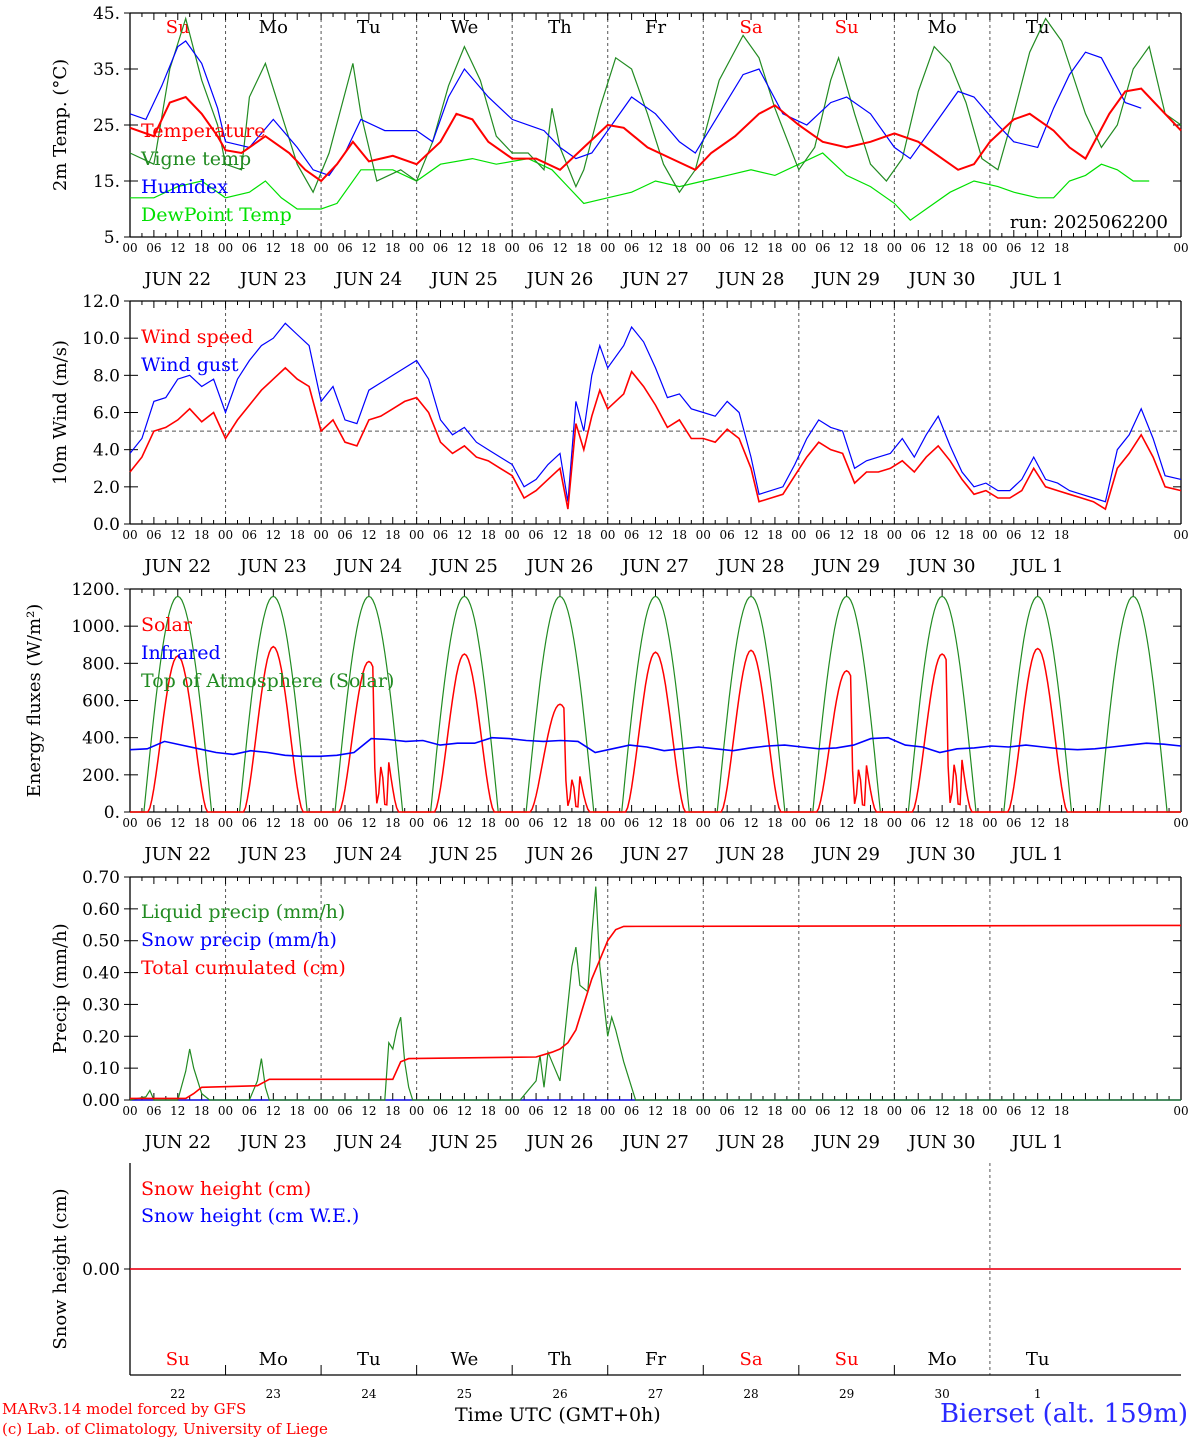 This screenshot has height=1440, width=1194. I want to click on toa-solar-line, so click(655, 704).